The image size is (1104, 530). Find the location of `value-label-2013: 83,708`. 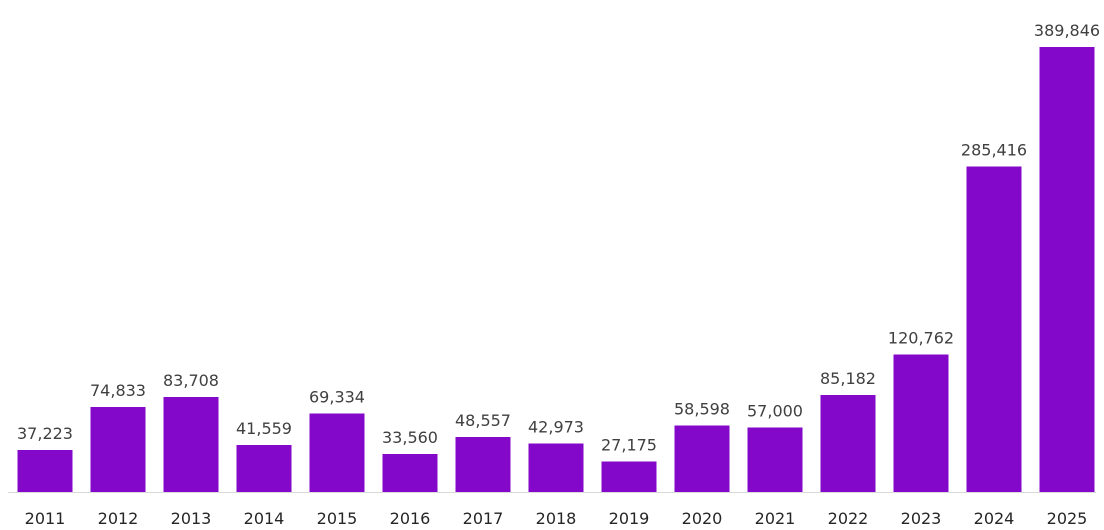

value-label-2013: 83,708 is located at coordinates (191, 380).